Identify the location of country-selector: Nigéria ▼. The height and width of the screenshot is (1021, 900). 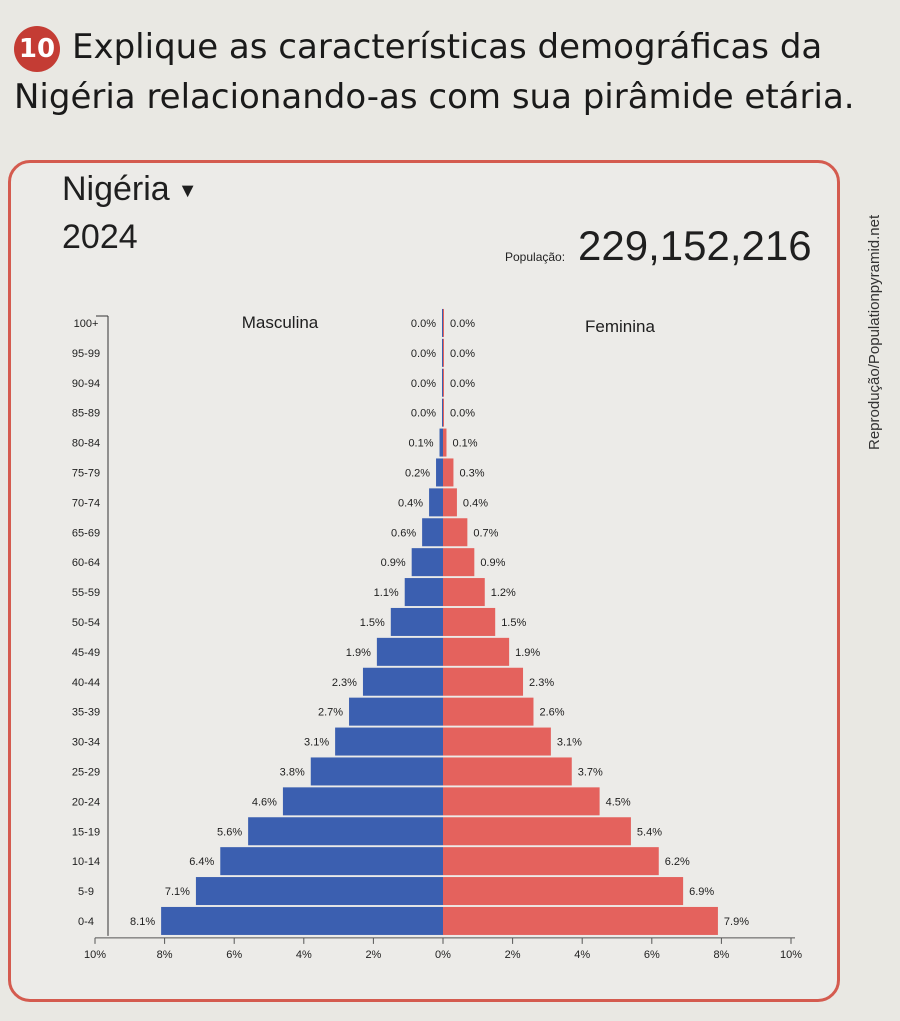
(130, 189).